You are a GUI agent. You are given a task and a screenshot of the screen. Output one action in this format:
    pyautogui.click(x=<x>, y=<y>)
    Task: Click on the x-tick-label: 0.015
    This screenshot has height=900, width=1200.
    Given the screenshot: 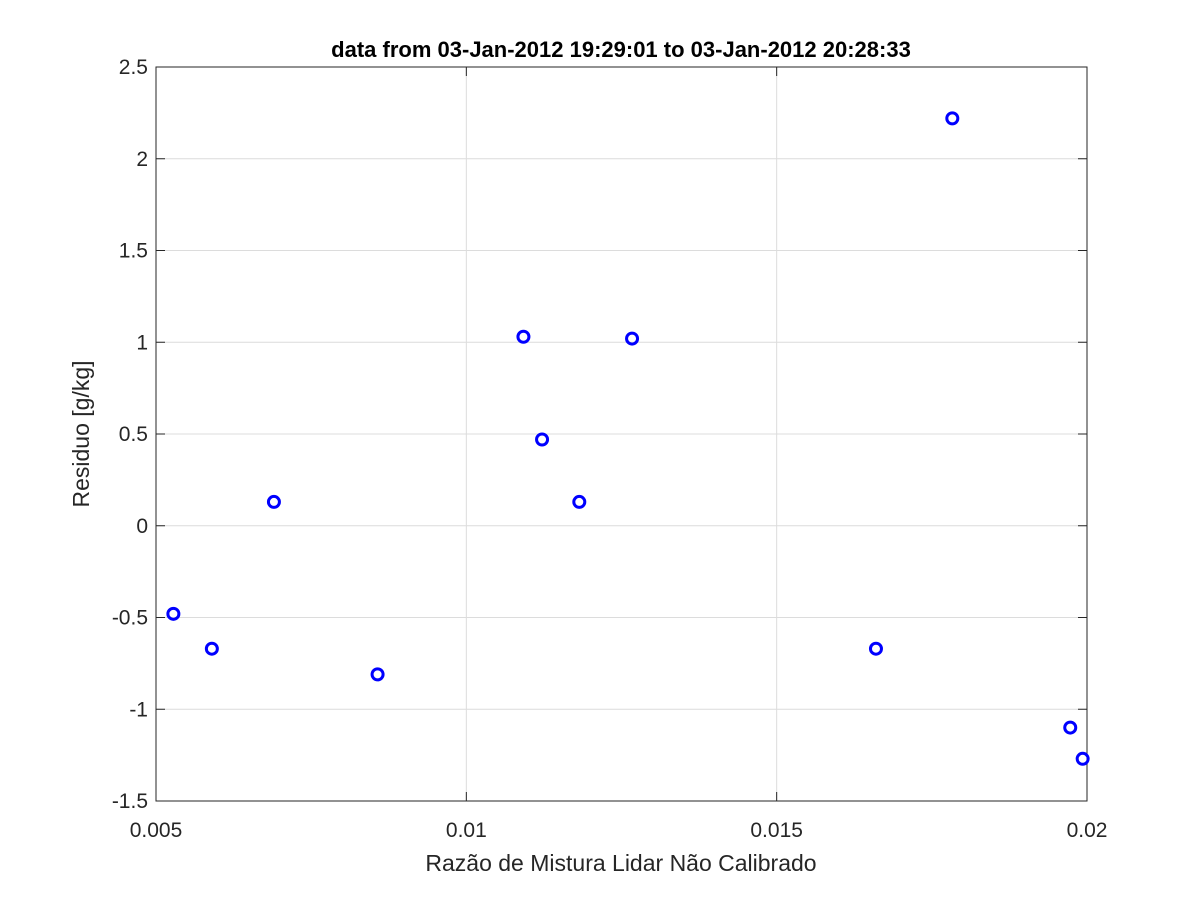 What is the action you would take?
    pyautogui.click(x=776, y=830)
    